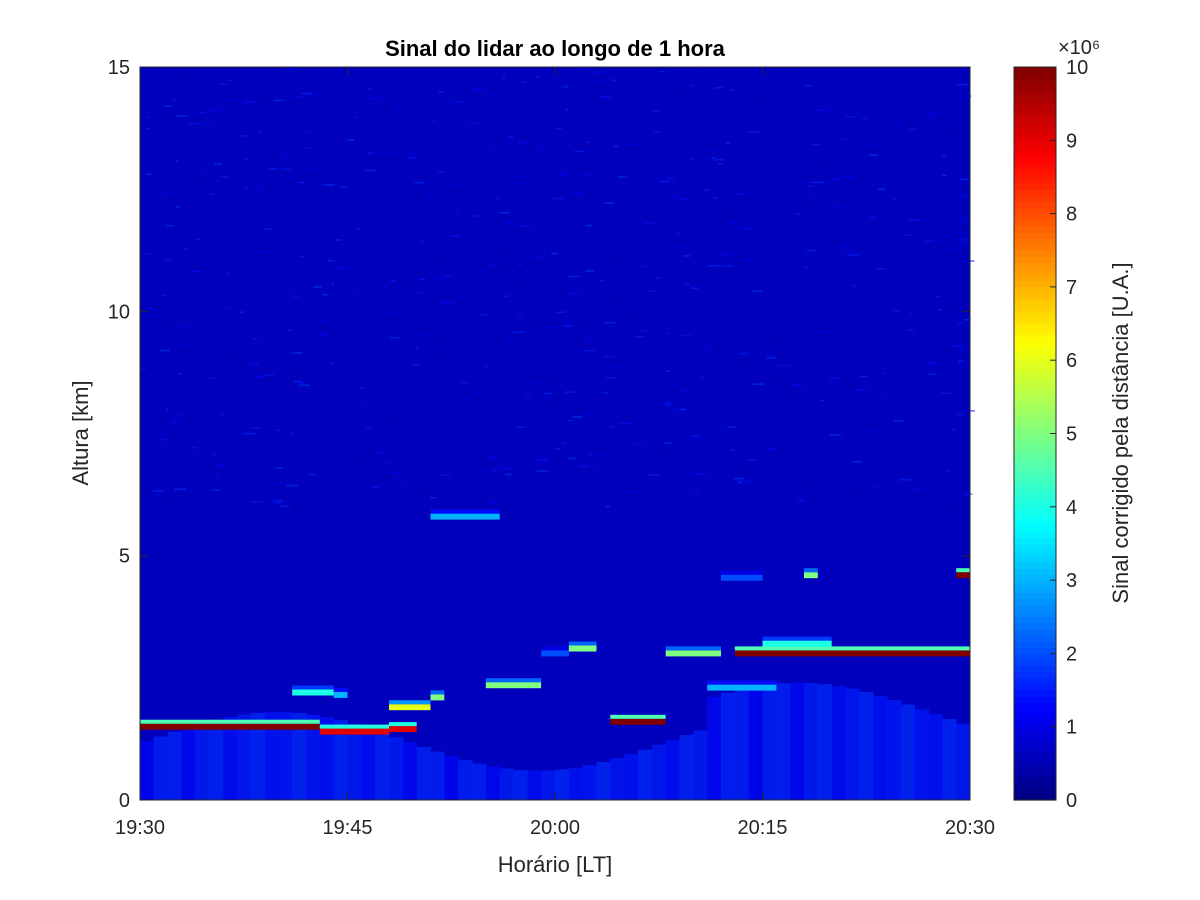 The image size is (1200, 900). Describe the element at coordinates (1071, 435) in the screenshot. I see `colorbar-tick-label: 5` at that location.